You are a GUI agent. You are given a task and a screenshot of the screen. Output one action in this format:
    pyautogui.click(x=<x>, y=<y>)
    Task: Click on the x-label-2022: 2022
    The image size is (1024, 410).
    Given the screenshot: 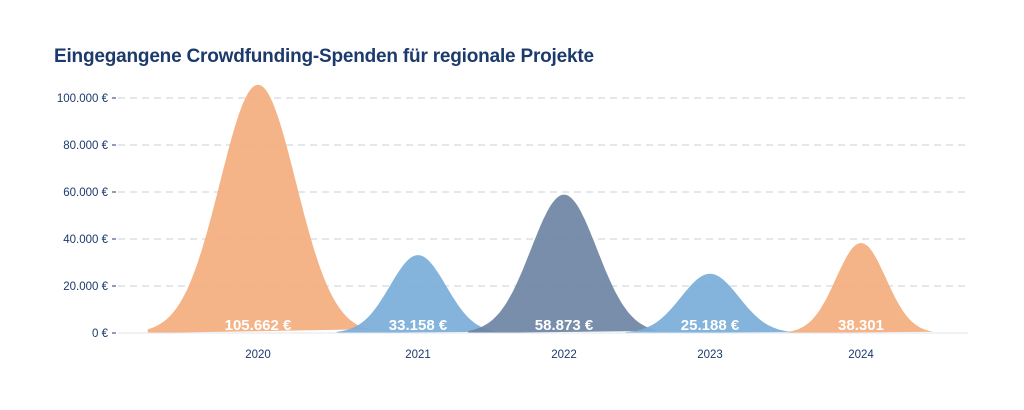 What is the action you would take?
    pyautogui.click(x=564, y=355)
    